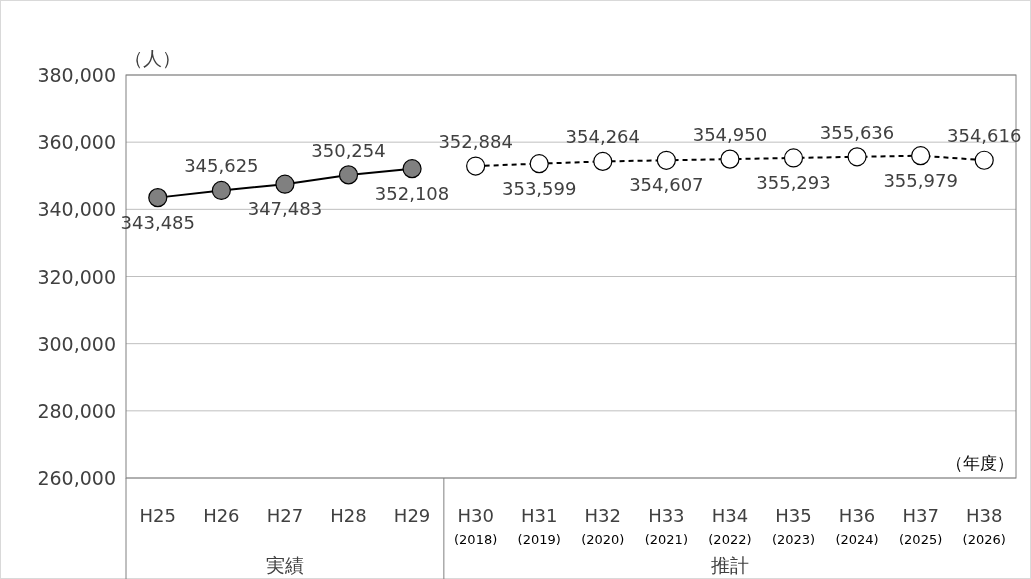 The width and height of the screenshot is (1031, 579). What do you see at coordinates (920, 180) in the screenshot?
I see `data-label: 355,979` at bounding box center [920, 180].